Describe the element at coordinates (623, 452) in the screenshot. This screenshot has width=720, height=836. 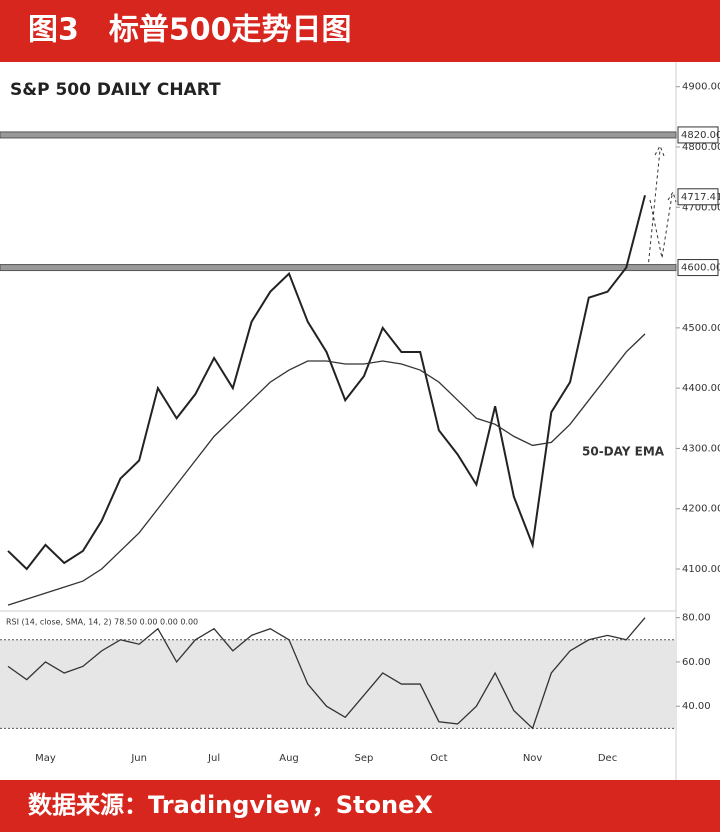
I see `ema-label: 50-DAY EMA` at that location.